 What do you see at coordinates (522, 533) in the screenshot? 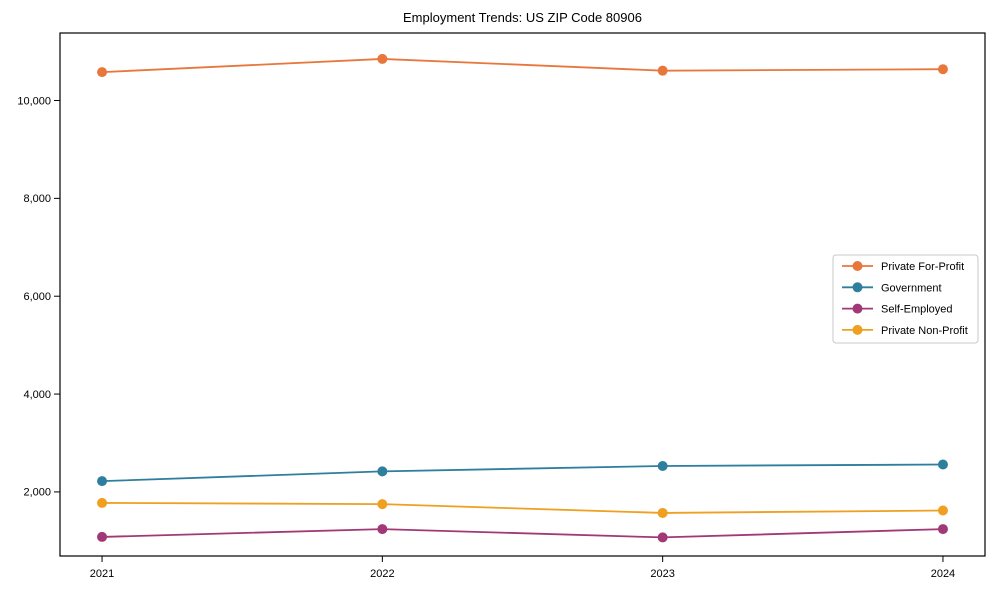
I see `series-line-self-employed` at bounding box center [522, 533].